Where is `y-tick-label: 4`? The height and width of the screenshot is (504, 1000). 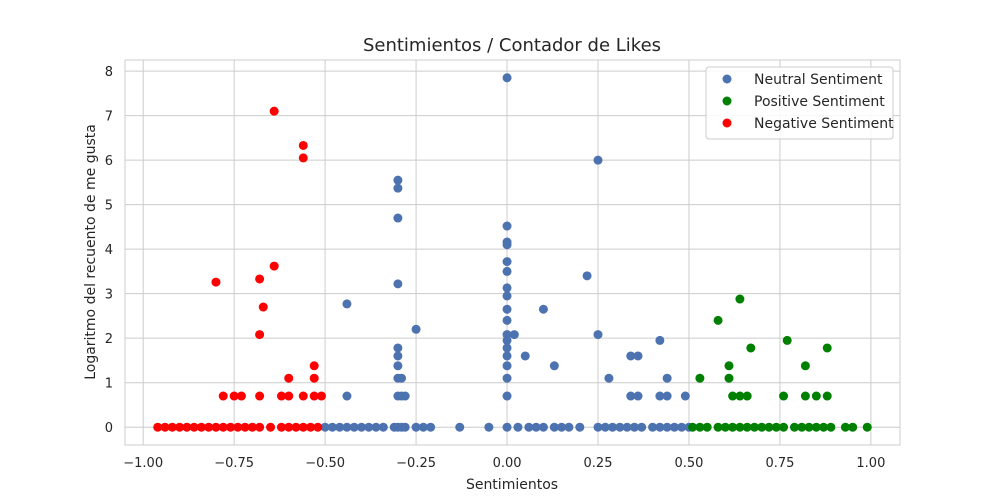
y-tick-label: 4 is located at coordinates (109, 250).